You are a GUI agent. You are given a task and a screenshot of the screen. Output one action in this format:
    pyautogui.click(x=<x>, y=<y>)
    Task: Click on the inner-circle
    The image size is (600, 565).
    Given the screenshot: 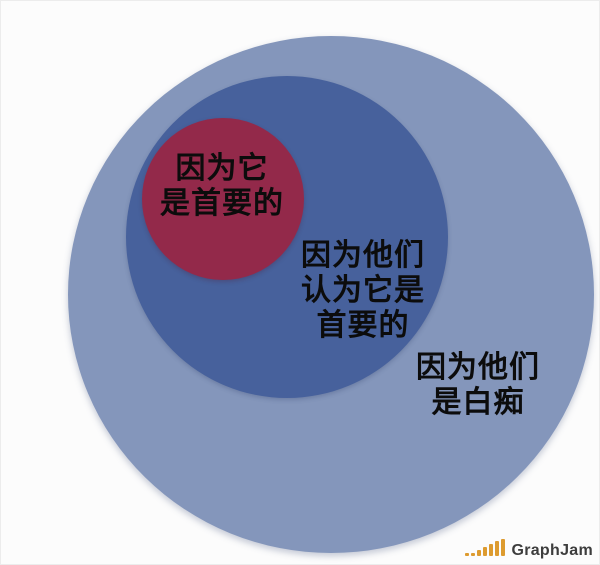 What is the action you would take?
    pyautogui.click(x=223, y=199)
    